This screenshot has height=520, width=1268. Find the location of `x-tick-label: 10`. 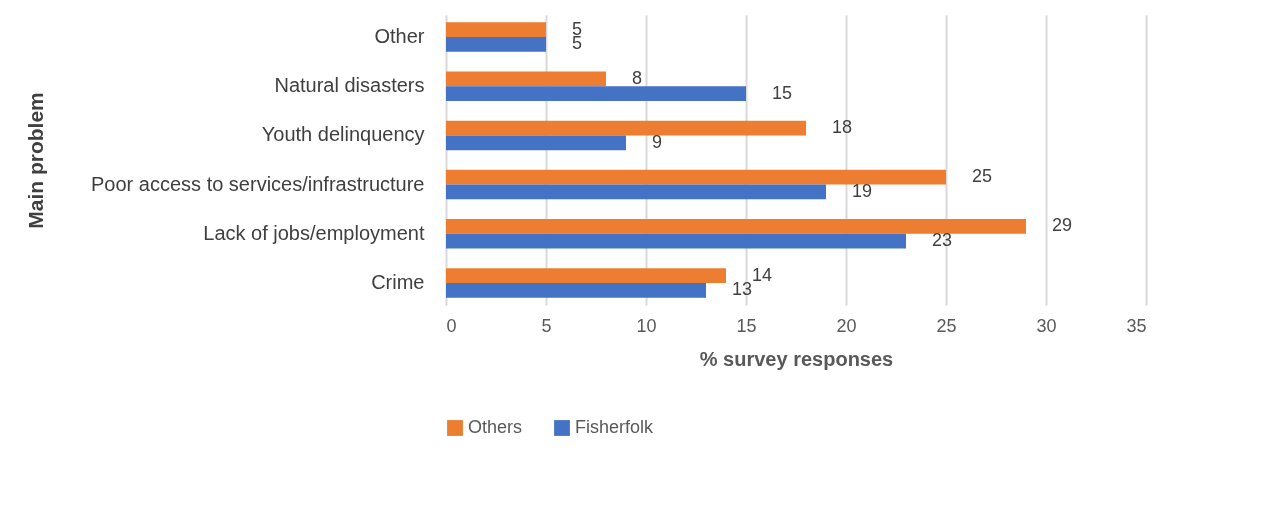

x-tick-label: 10 is located at coordinates (646, 325).